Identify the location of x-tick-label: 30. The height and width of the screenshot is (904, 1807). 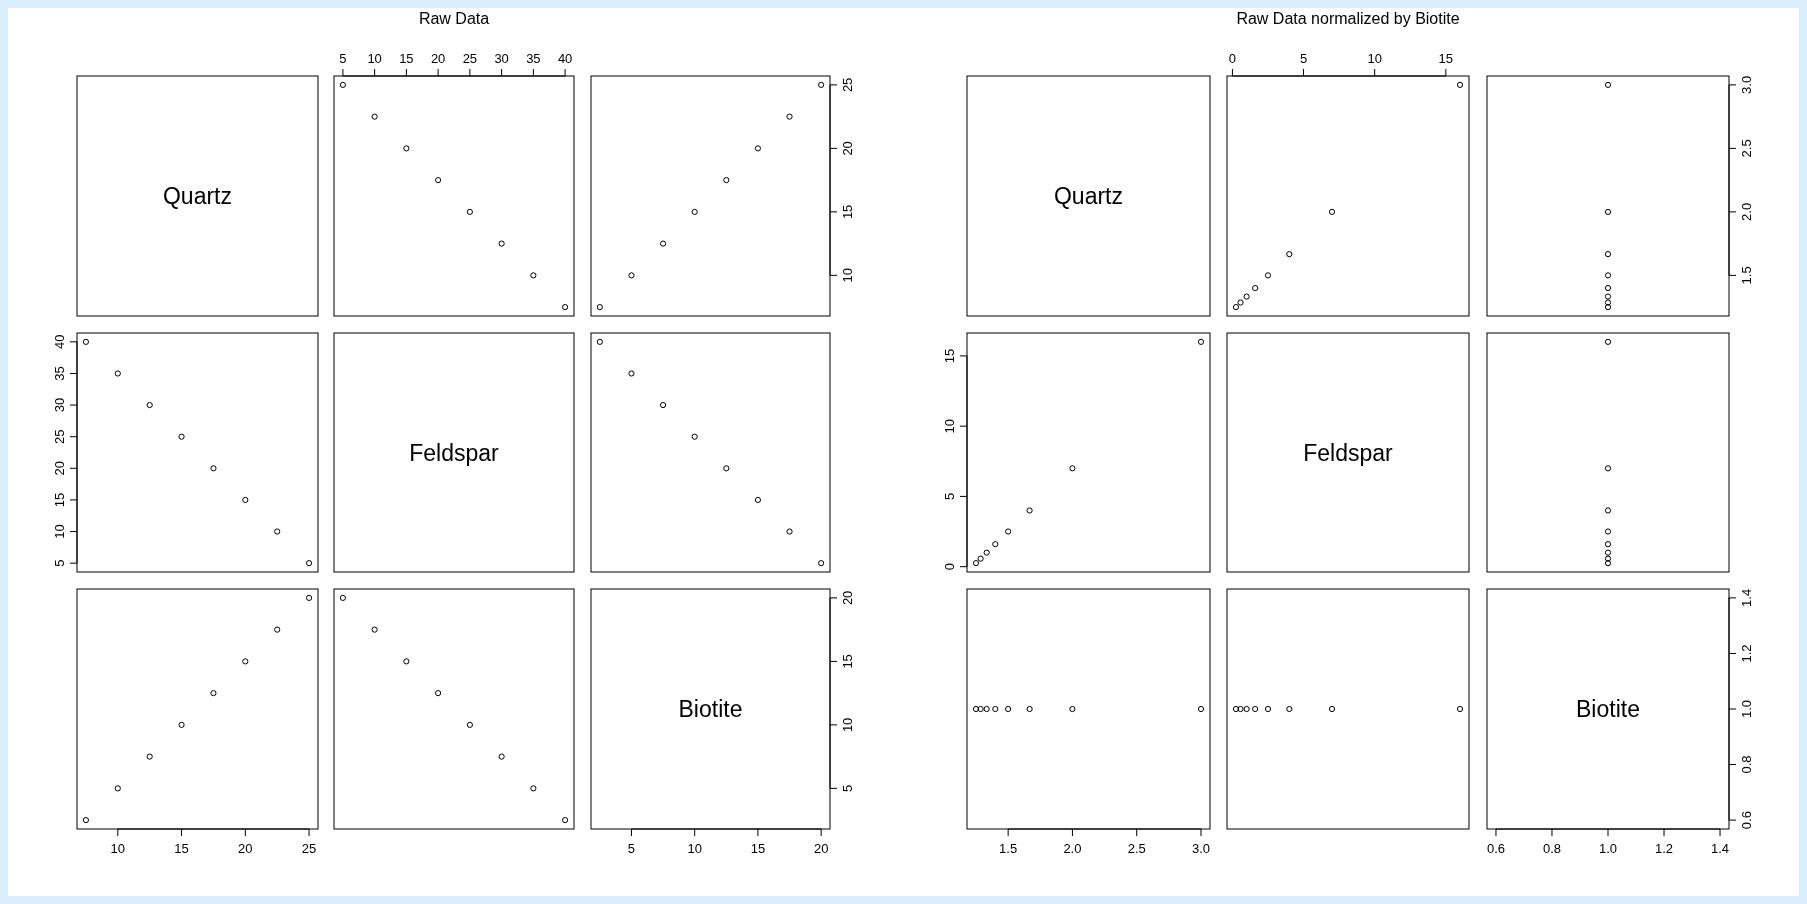
(501, 58).